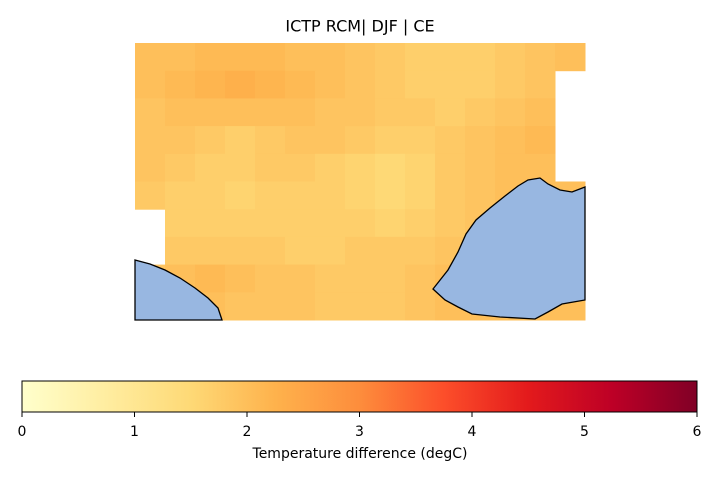  I want to click on colorbar-box, so click(359, 396).